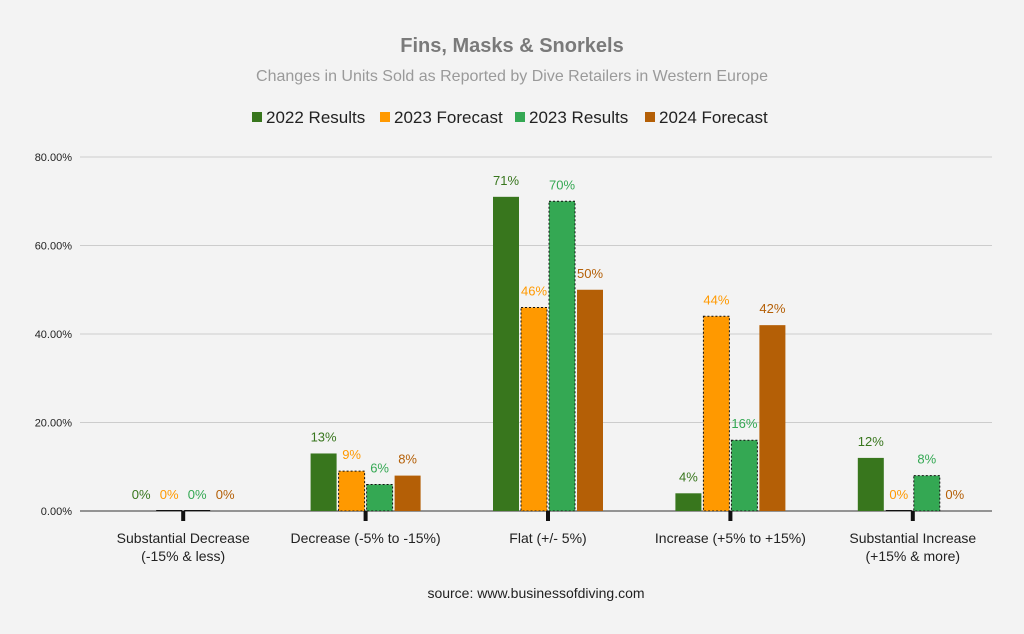  I want to click on category-label: Flat (+/- 5%), so click(547, 538).